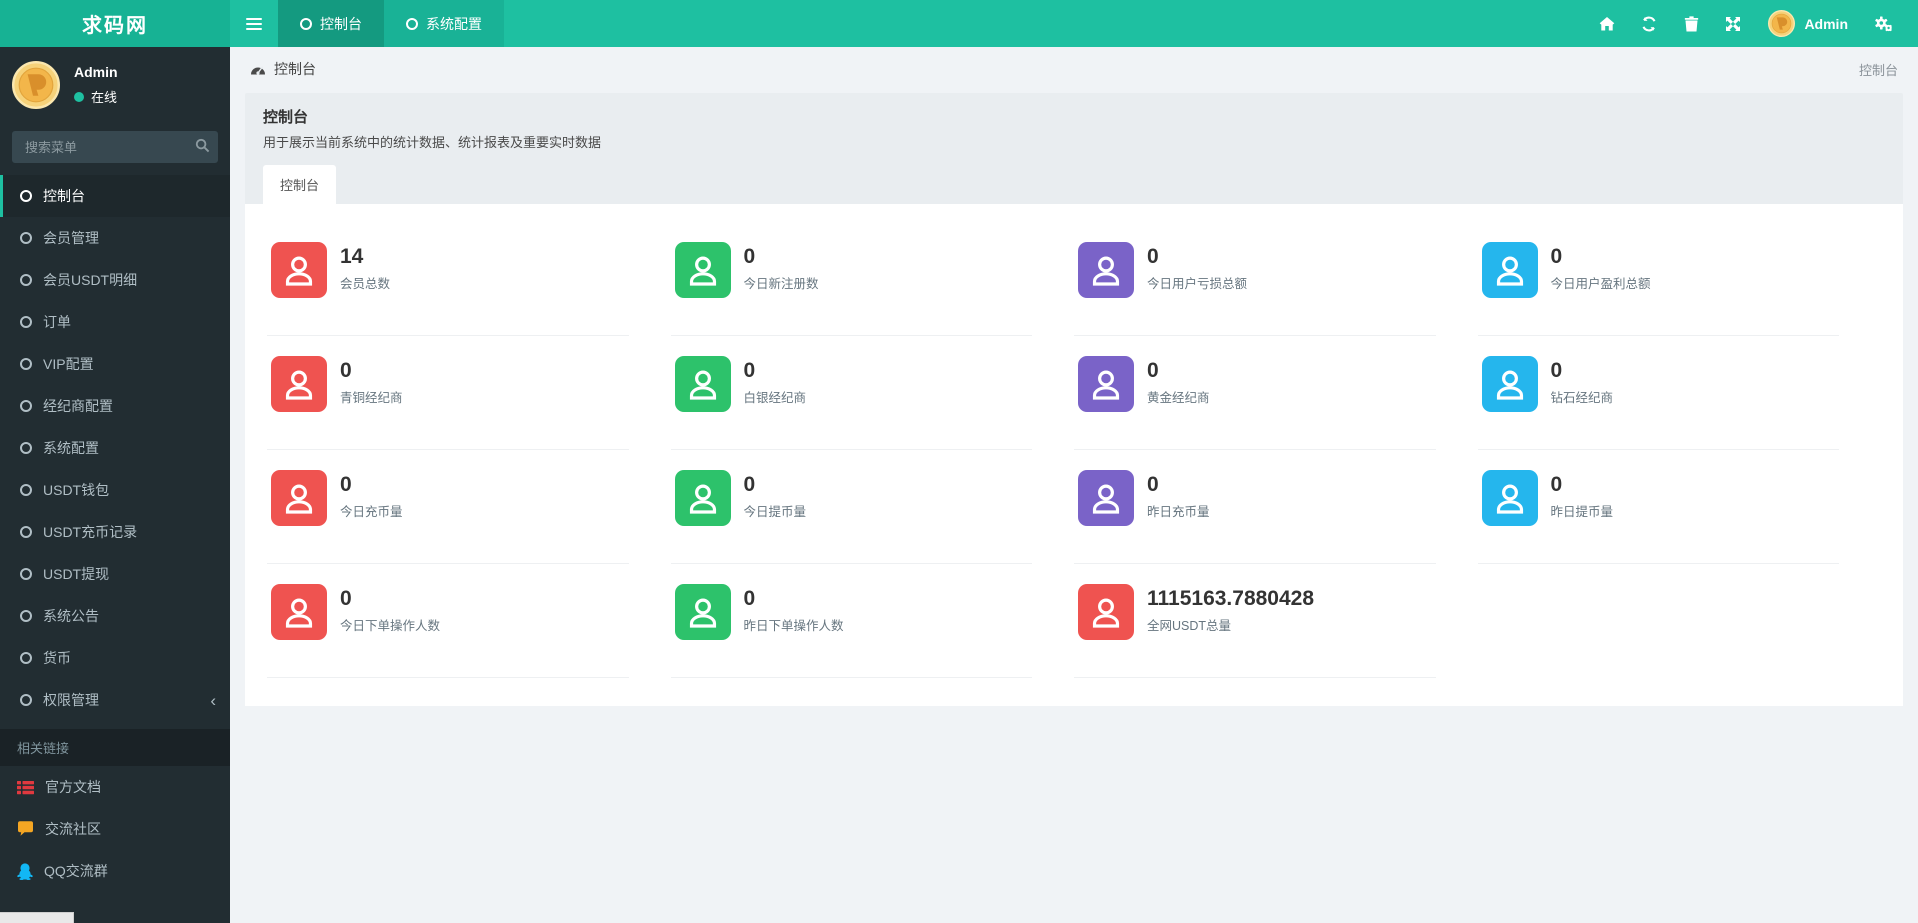  What do you see at coordinates (432, 142) in the screenshot?
I see `panel-subtitle: 用于展示当前系统中的统计数据、统计报表及重要实时数据` at bounding box center [432, 142].